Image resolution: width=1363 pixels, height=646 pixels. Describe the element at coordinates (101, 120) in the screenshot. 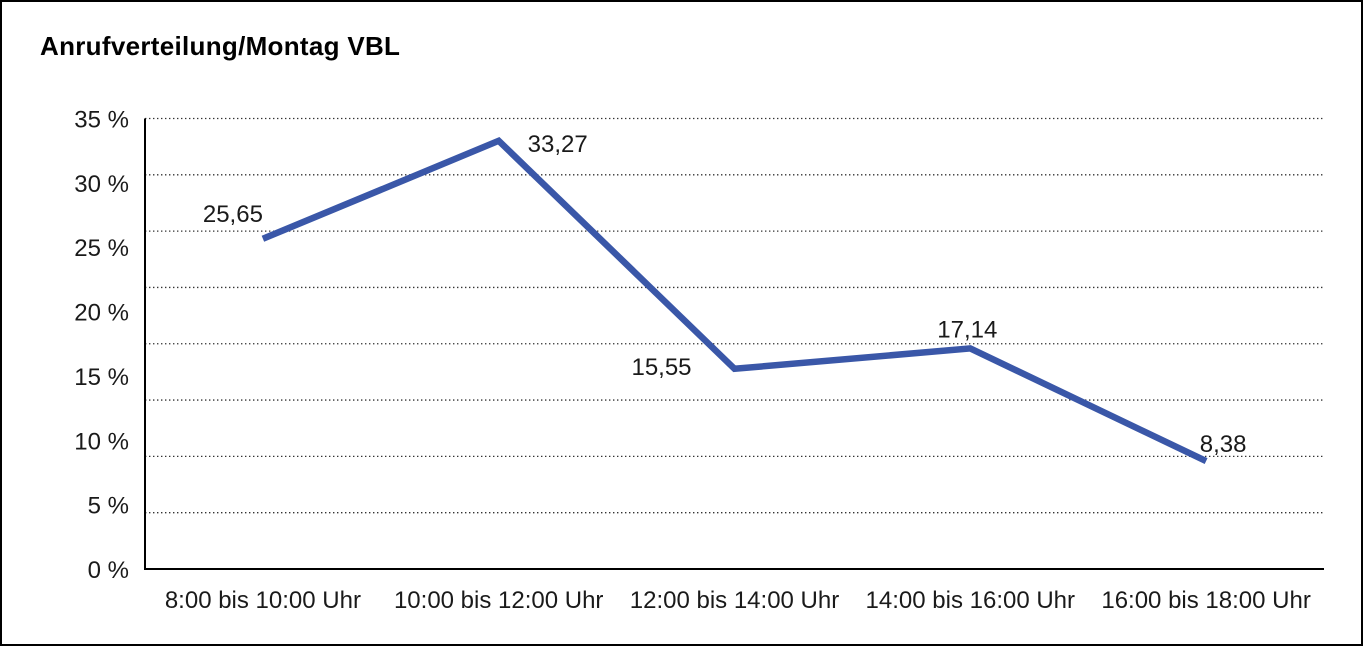

I see `y-tick-label: 35 %` at that location.